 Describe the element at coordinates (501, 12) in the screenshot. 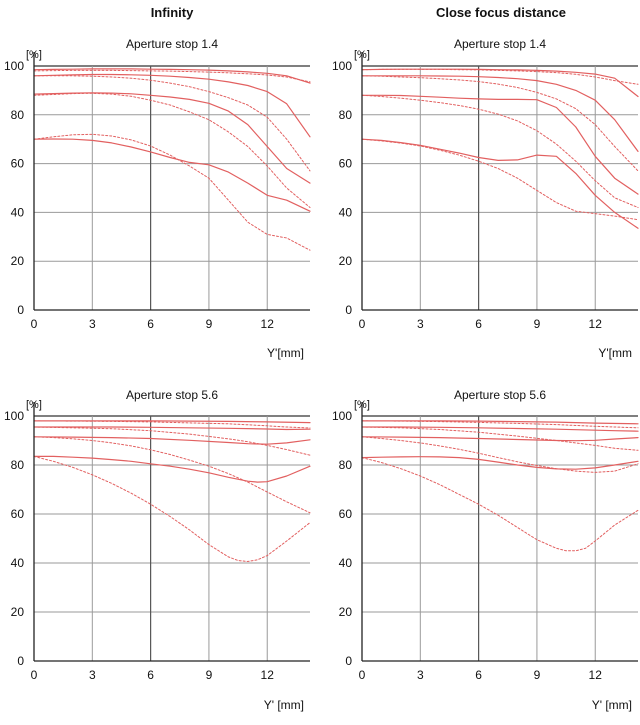

I see `column-title-close-focus: Close focus distance` at that location.